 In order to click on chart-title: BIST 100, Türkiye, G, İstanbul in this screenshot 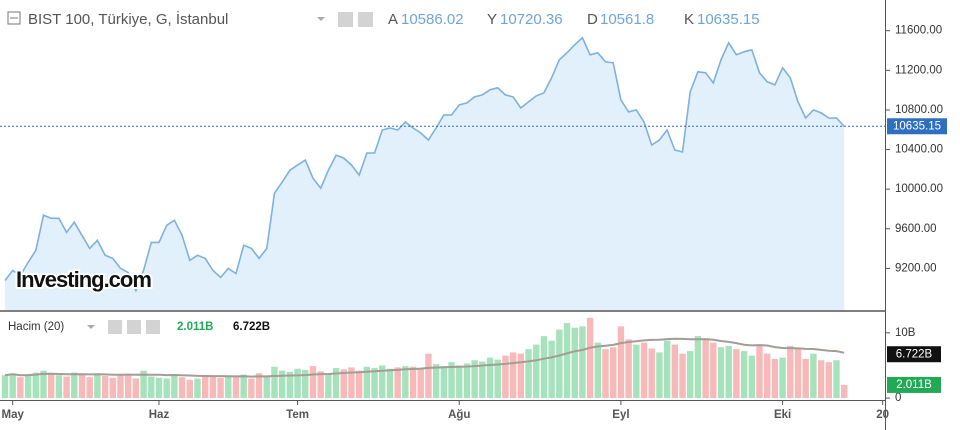, I will do `click(128, 19)`.